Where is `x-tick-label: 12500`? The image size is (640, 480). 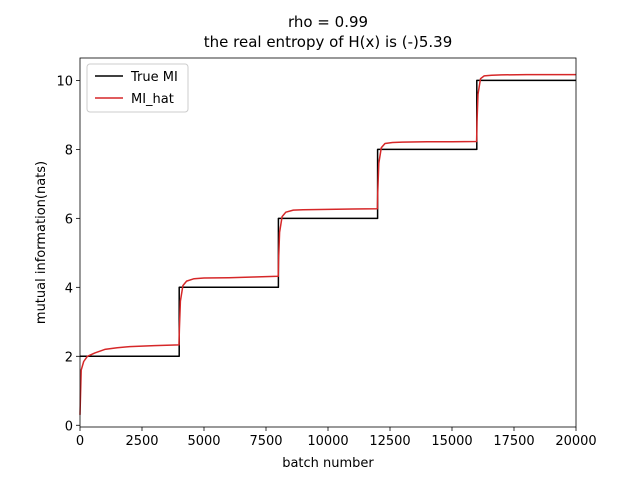 x-tick-label: 12500 is located at coordinates (389, 441).